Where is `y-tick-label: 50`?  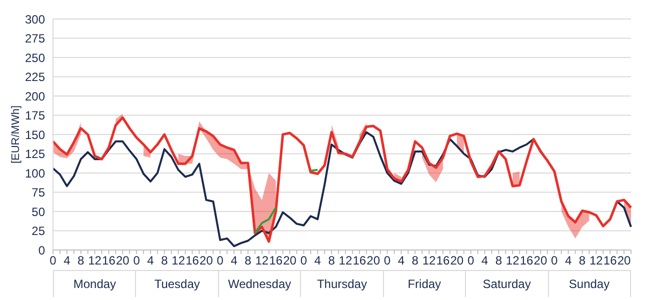 y-tick-label: 50 is located at coordinates (39, 211).